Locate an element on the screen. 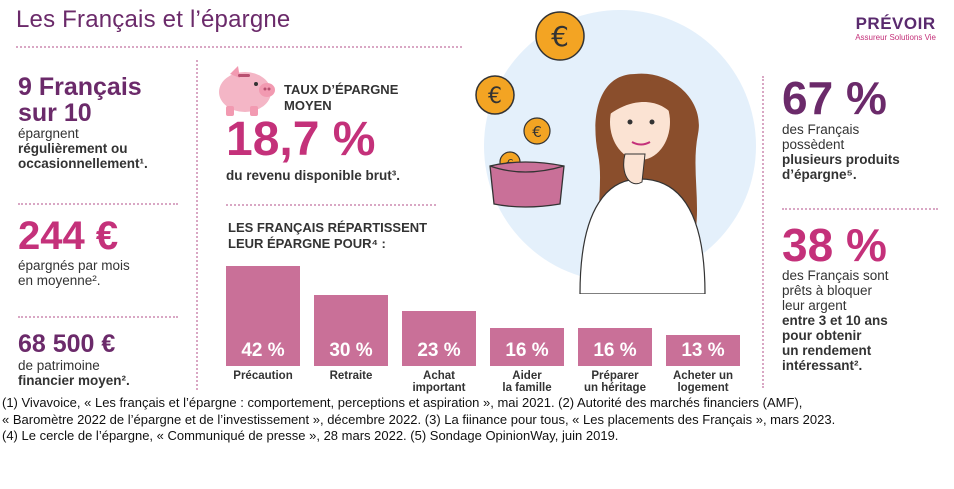 This screenshot has width=954, height=489. right-divider is located at coordinates (860, 209).